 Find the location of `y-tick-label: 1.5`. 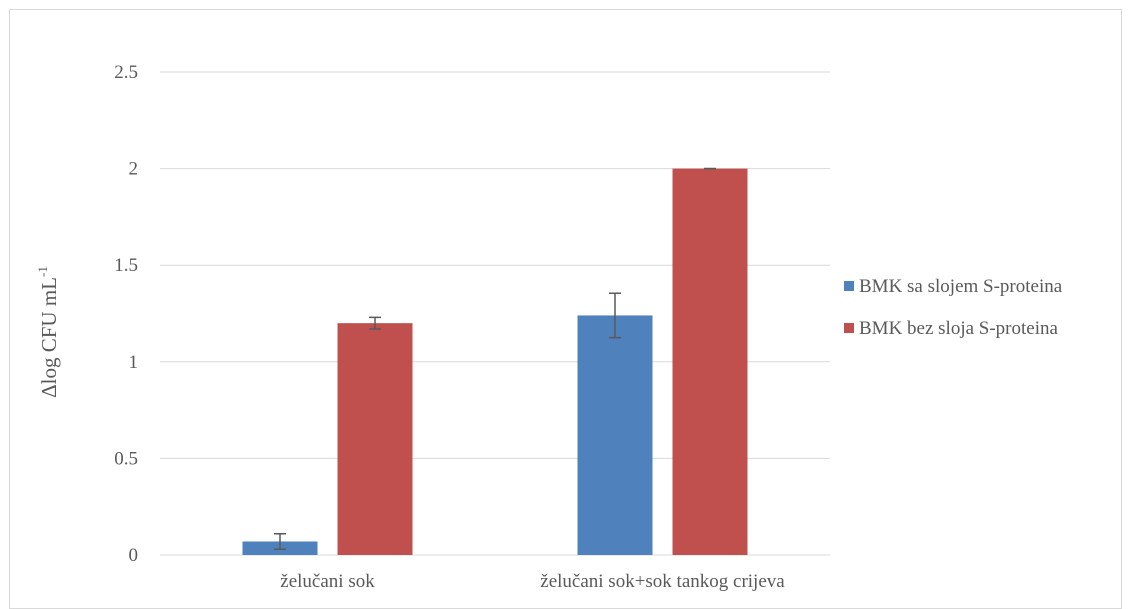

y-tick-label: 1.5 is located at coordinates (126, 265).